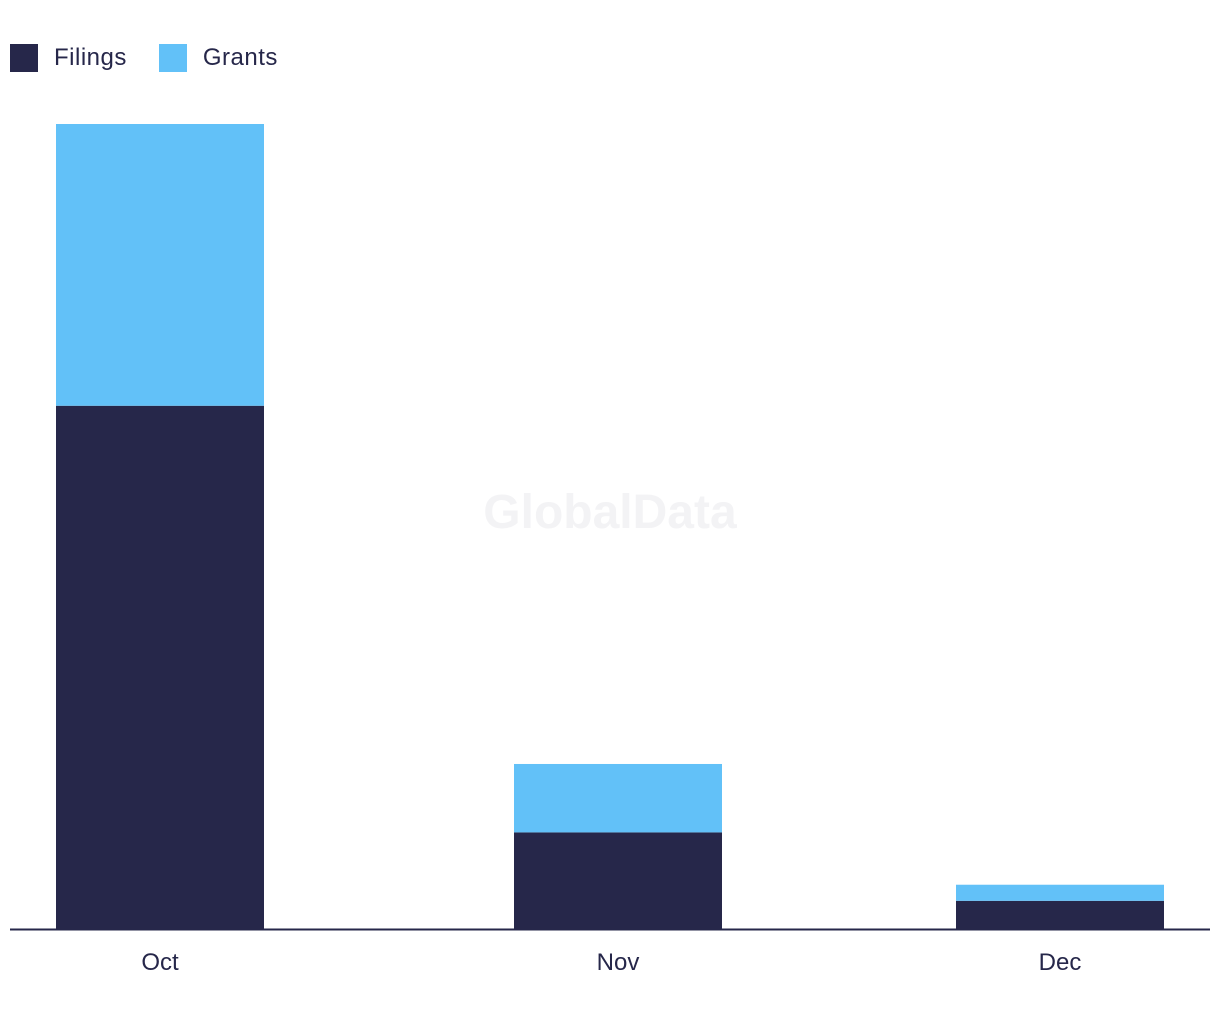  I want to click on x-tick-label-oct: Oct, so click(160, 962).